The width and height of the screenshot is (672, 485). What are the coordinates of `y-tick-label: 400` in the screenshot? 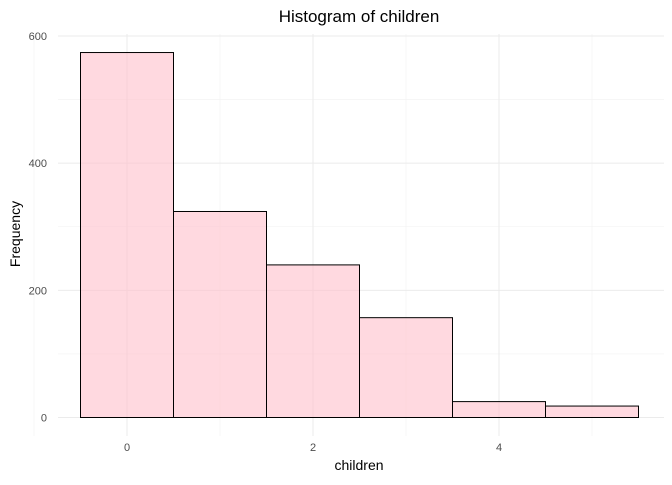 It's located at (38, 164).